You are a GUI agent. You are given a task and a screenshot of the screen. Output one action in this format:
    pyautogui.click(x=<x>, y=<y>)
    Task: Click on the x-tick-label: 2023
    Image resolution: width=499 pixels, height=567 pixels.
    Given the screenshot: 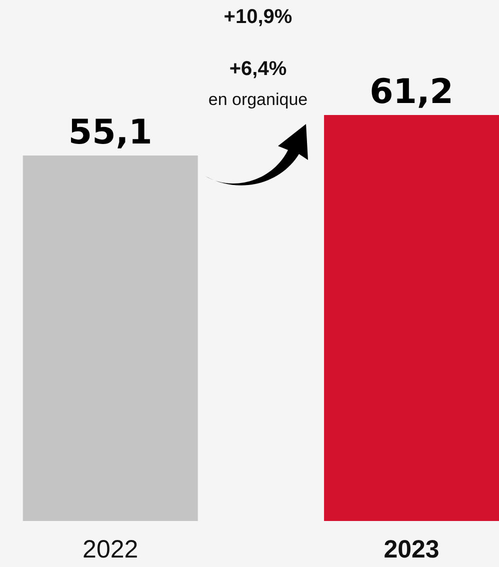 What is the action you would take?
    pyautogui.click(x=412, y=550)
    